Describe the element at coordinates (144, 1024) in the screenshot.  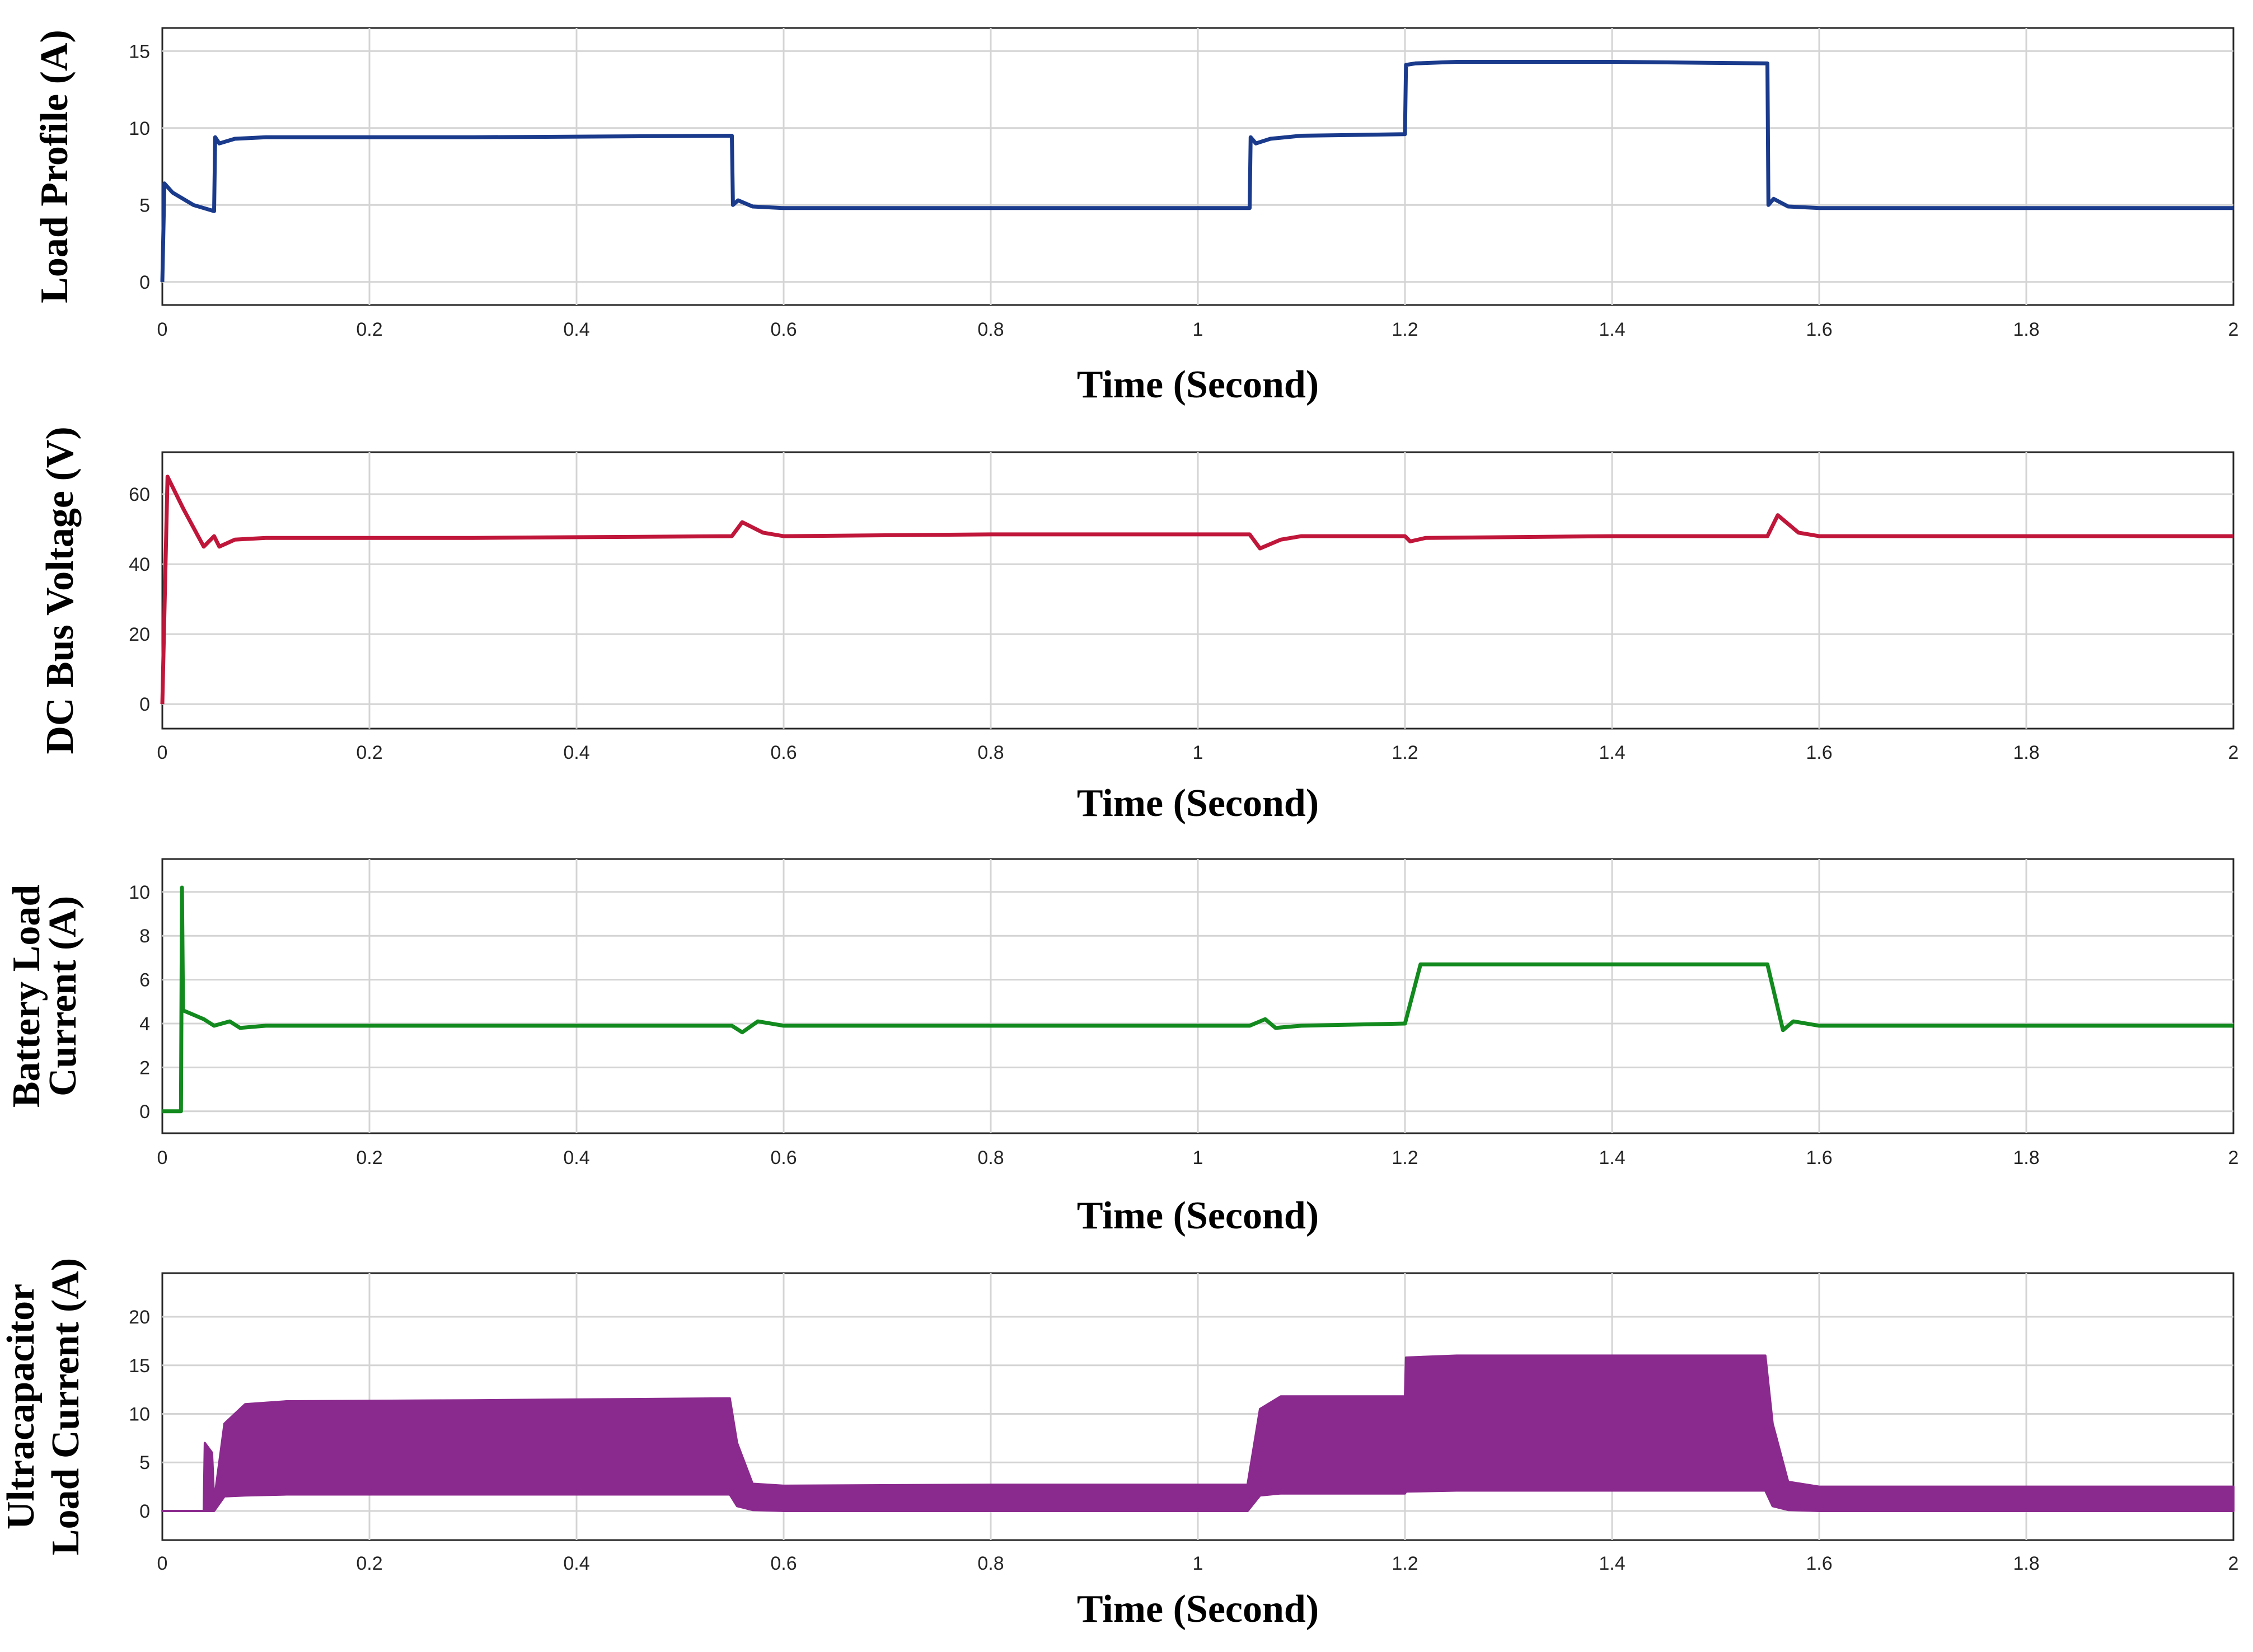
I see `y-tick-label: 4` at that location.